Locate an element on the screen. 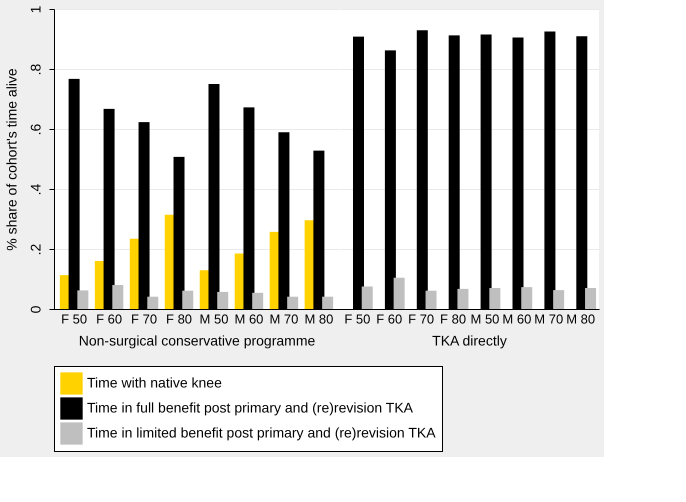 The width and height of the screenshot is (686, 502). x-axis-title: TKA directly is located at coordinates (469, 340).